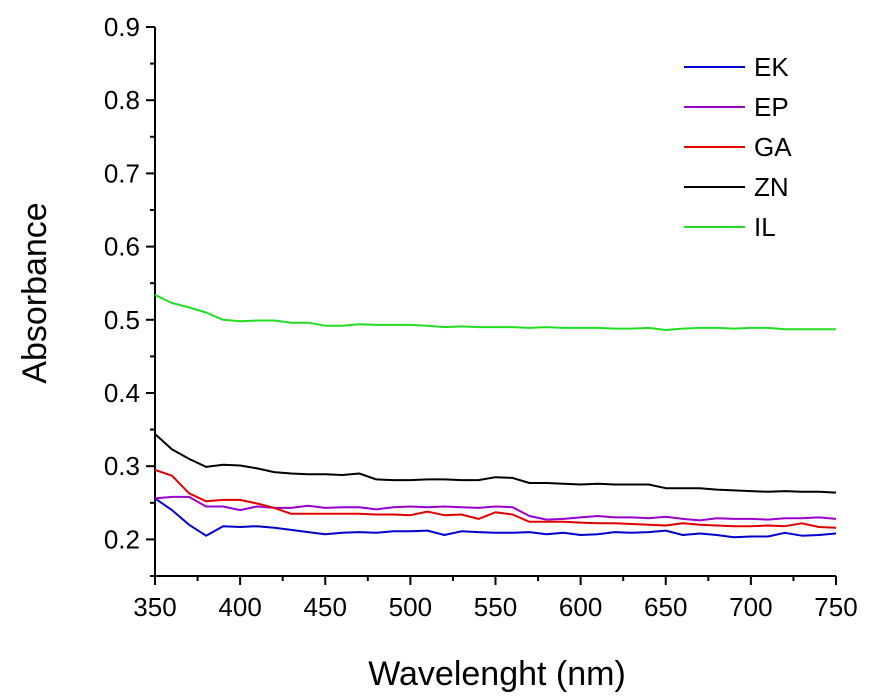 This screenshot has height=700, width=877. Describe the element at coordinates (154, 607) in the screenshot. I see `x-tick-label: 350` at that location.